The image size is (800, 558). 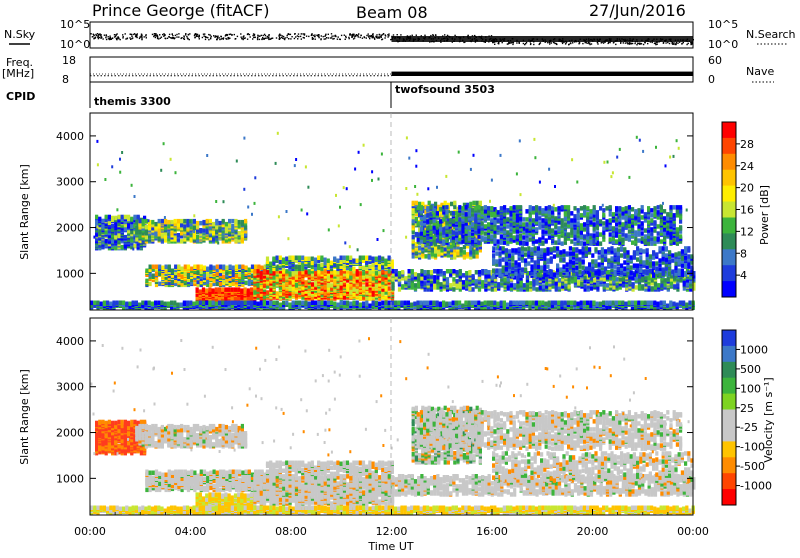 I want to click on nsearch-label: N.Search, so click(x=771, y=34).